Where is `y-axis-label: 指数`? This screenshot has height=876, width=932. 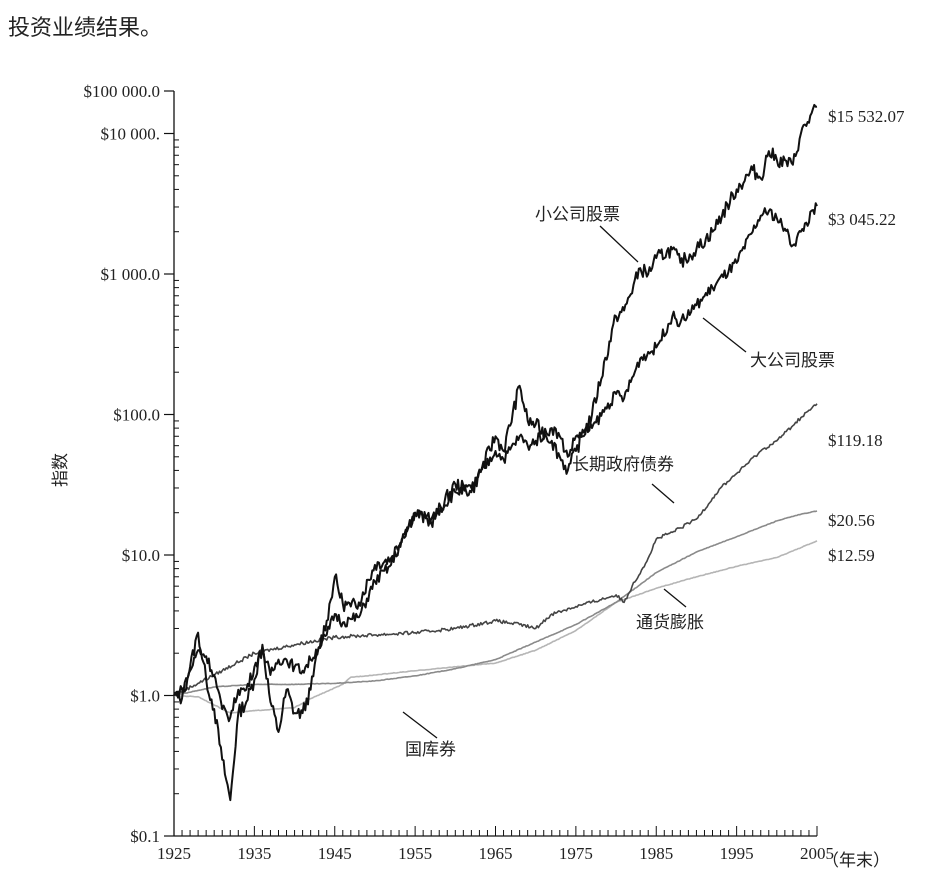 y-axis-label: 指数 is located at coordinates (61, 470).